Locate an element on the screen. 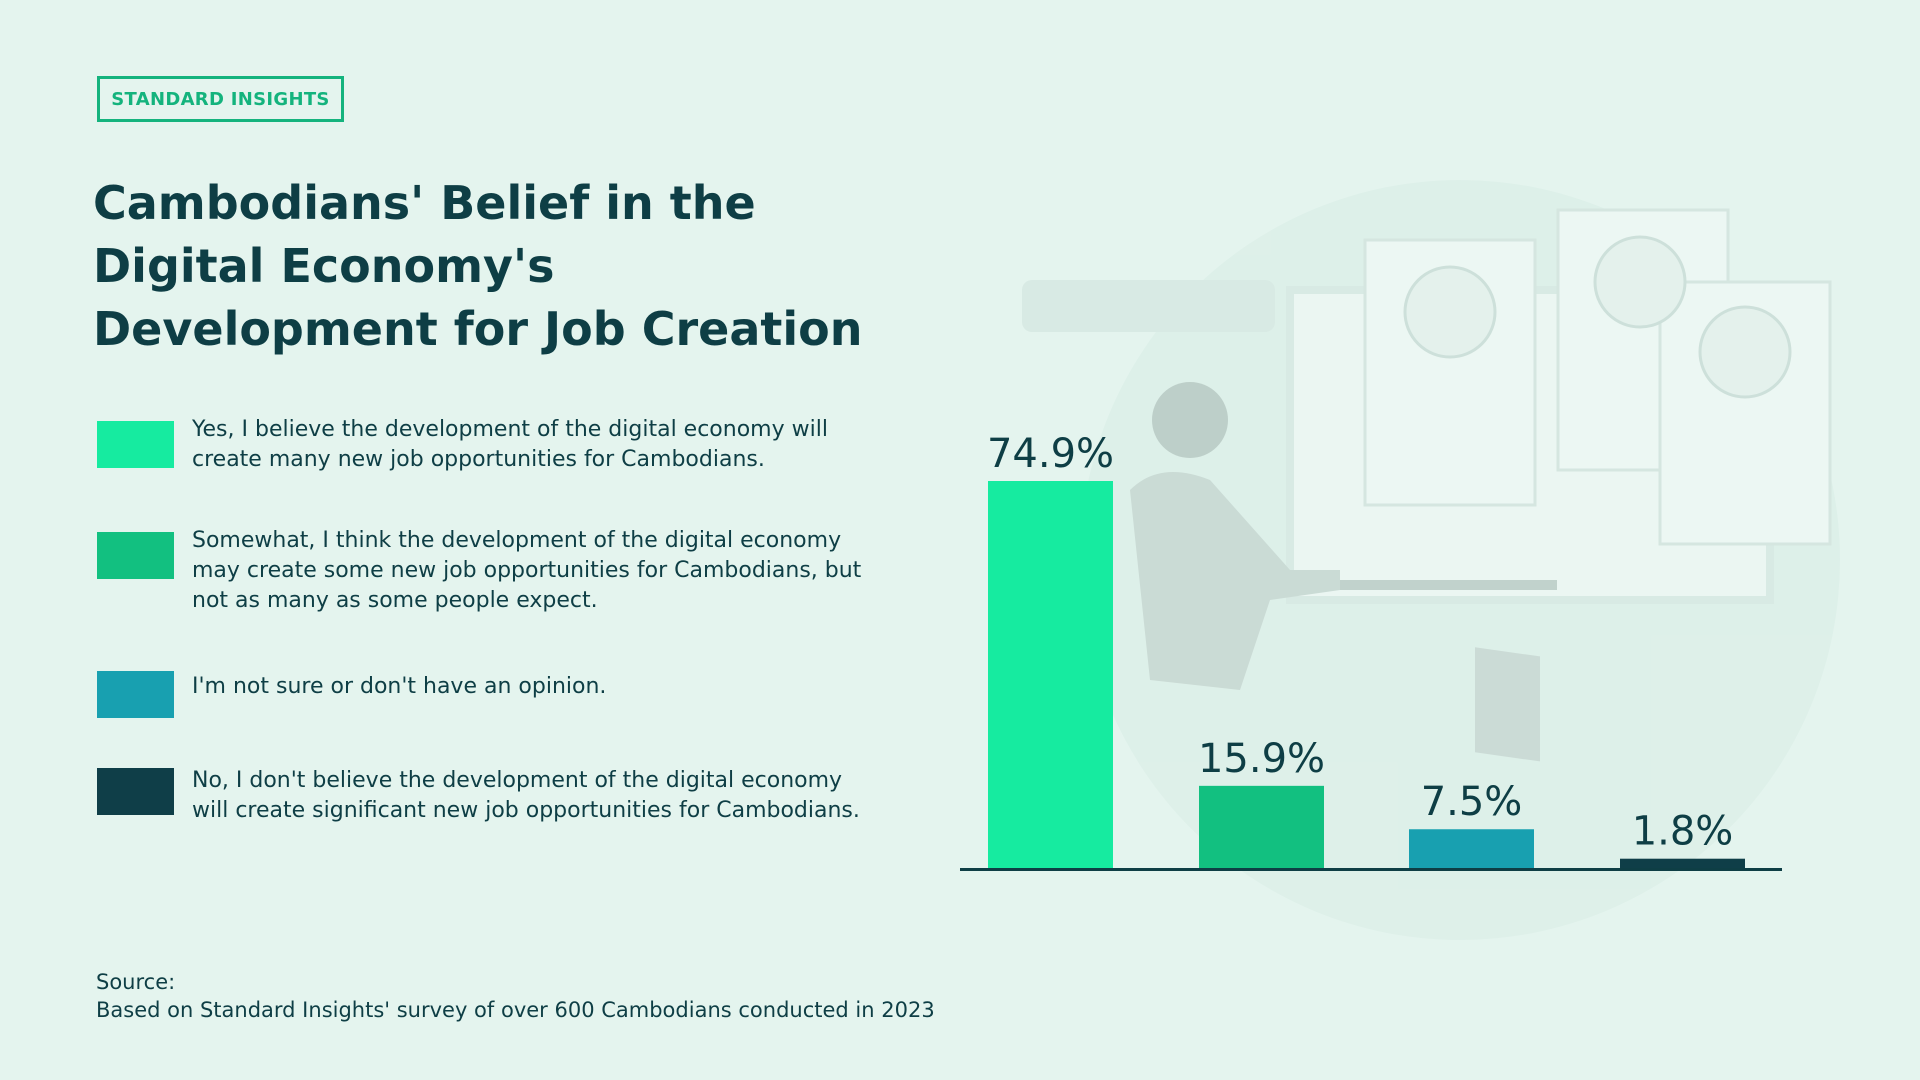  value-label: 7.5% is located at coordinates (1472, 802).